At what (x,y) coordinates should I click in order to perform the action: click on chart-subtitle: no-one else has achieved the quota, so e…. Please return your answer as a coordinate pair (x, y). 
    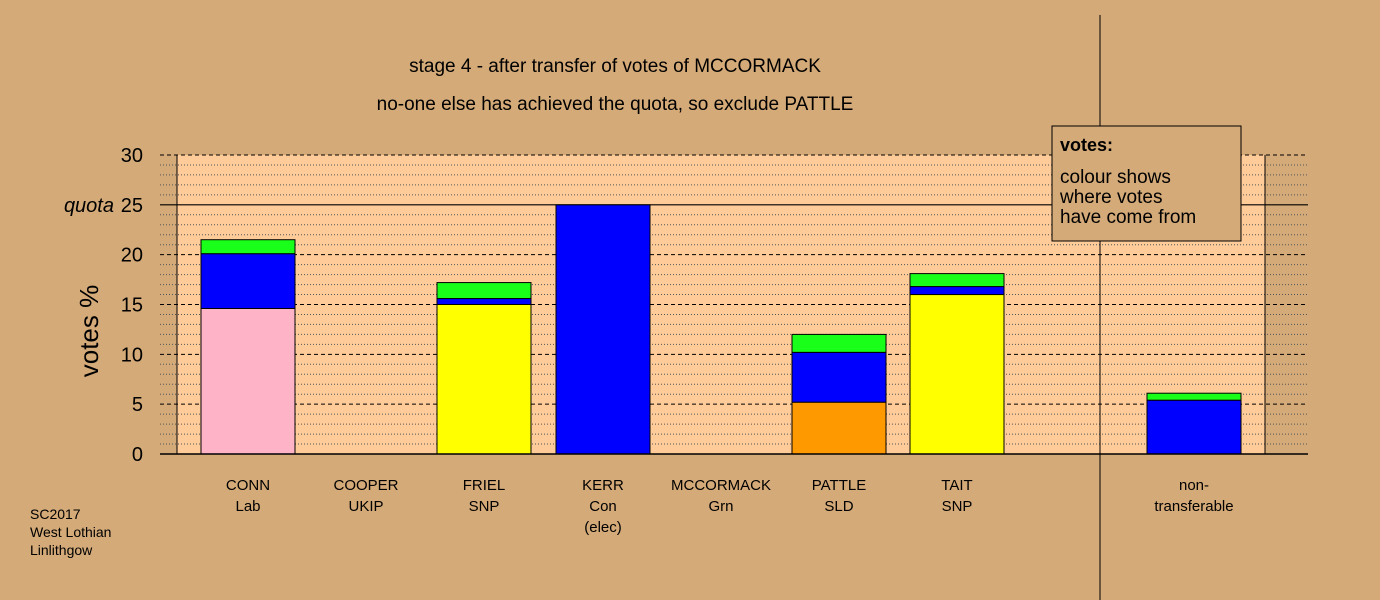
    Looking at the image, I should click on (615, 104).